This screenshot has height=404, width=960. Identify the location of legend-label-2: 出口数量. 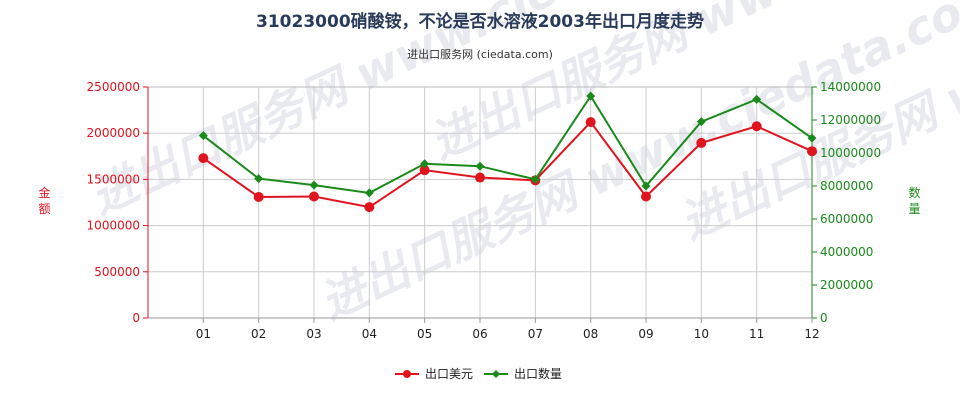
(538, 373).